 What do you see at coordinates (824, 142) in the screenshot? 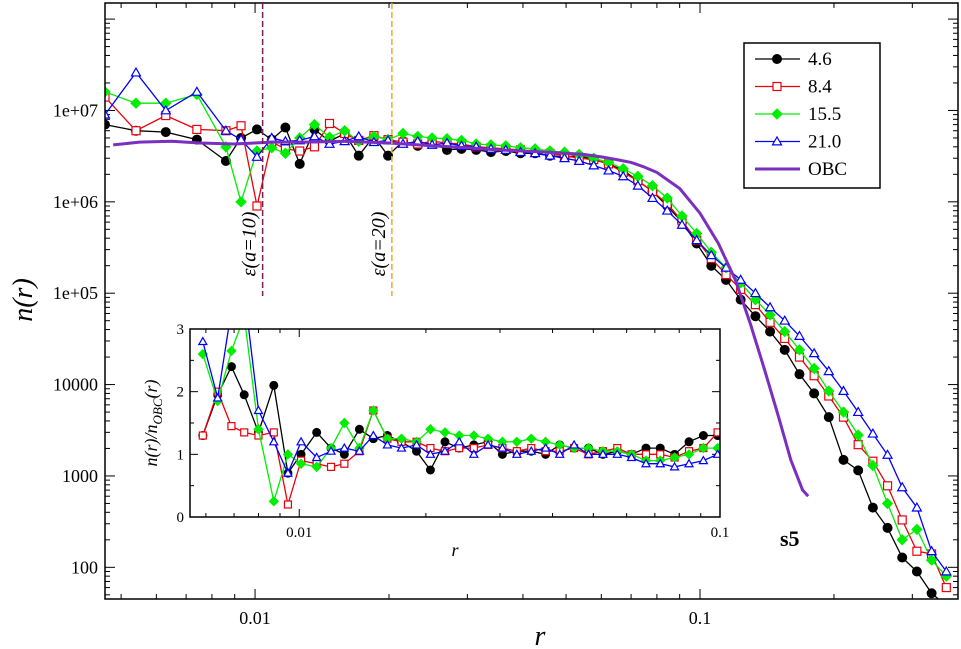
I see `legend-label: 21.0` at bounding box center [824, 142].